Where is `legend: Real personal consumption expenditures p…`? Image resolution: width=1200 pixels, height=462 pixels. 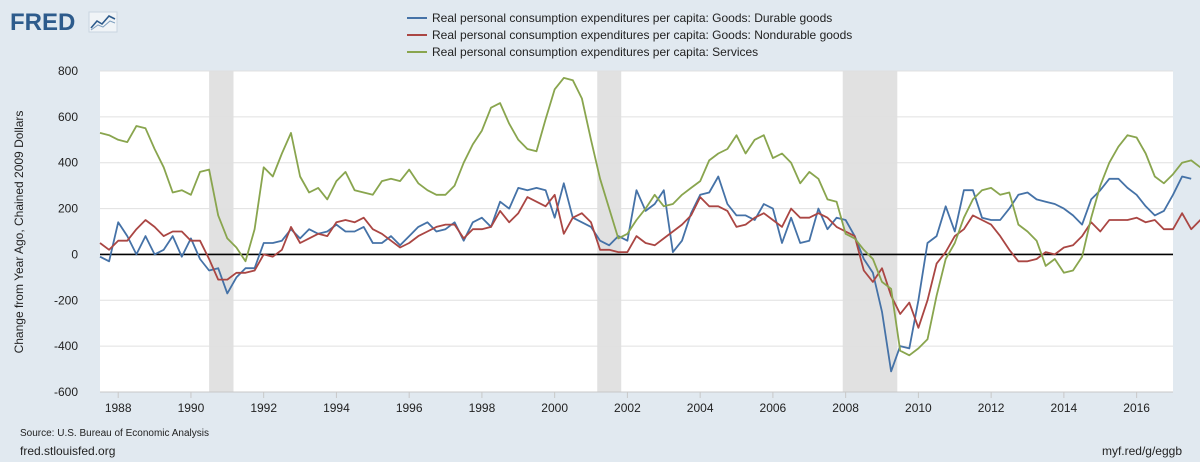 legend: Real personal consumption expenditures p… is located at coordinates (629, 35).